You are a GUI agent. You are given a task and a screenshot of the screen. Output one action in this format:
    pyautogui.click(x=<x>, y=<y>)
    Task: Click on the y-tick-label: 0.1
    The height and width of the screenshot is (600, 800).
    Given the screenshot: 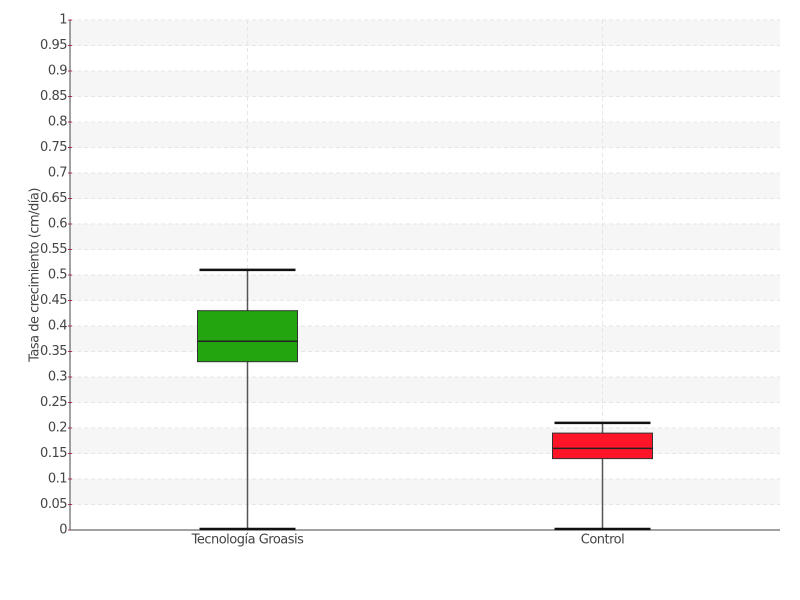 What is the action you would take?
    pyautogui.click(x=57, y=479)
    